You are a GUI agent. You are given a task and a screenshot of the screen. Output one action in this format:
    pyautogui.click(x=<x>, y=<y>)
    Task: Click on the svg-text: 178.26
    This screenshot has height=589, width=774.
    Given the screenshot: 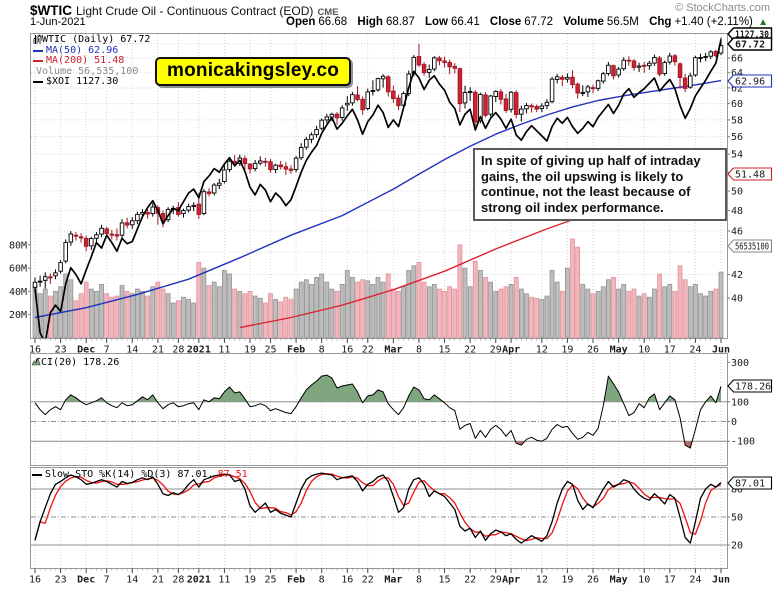 What is the action you would take?
    pyautogui.click(x=753, y=387)
    